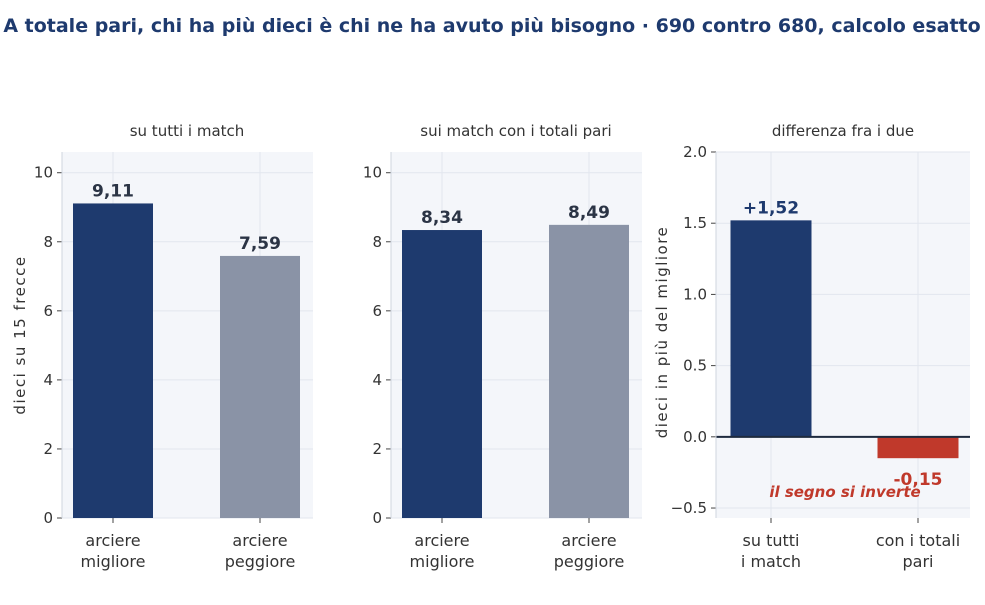 The width and height of the screenshot is (985, 605). I want to click on y-tick-label: −0.5, so click(689, 508).